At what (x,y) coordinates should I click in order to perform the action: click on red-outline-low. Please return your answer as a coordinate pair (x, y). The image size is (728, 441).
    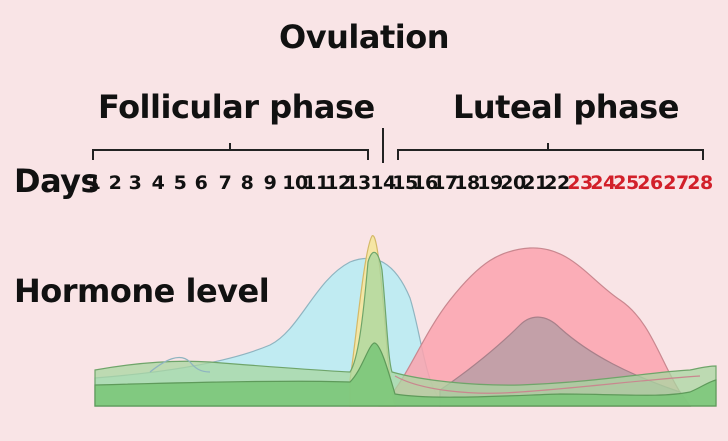
    Looking at the image, I should click on (547, 384).